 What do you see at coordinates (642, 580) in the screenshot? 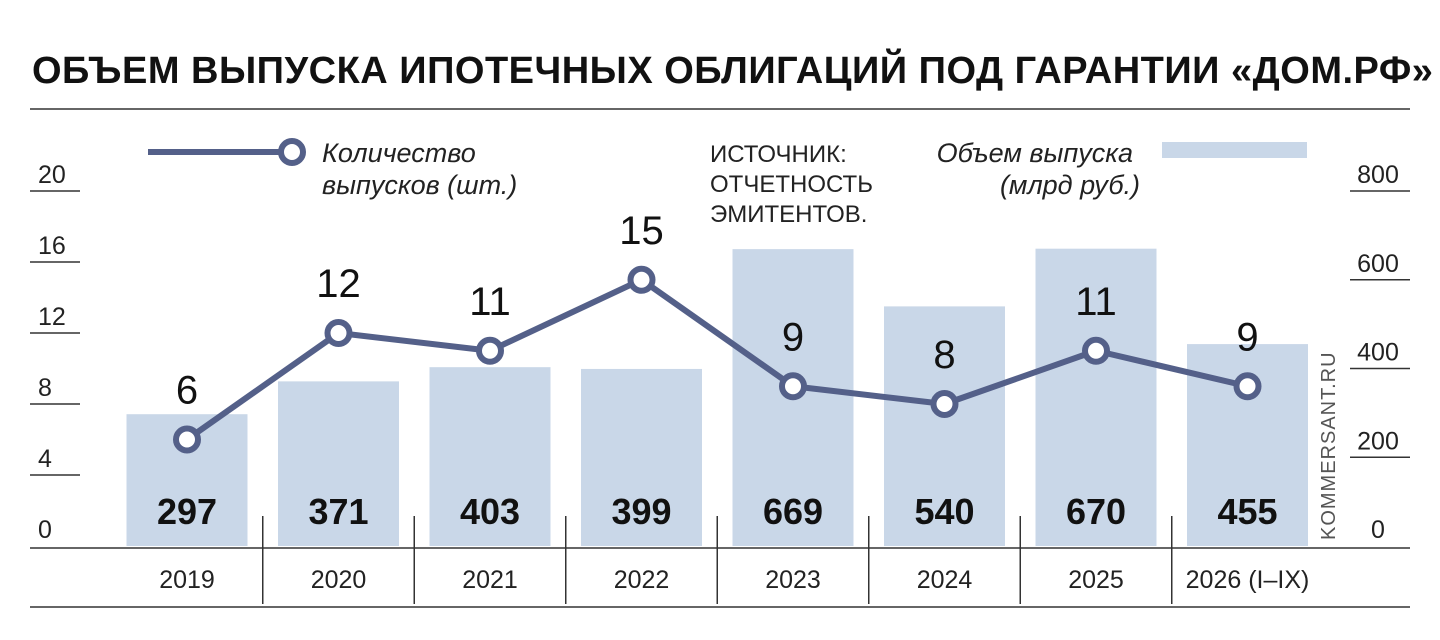
I see `year-label-3: 2022` at bounding box center [642, 580].